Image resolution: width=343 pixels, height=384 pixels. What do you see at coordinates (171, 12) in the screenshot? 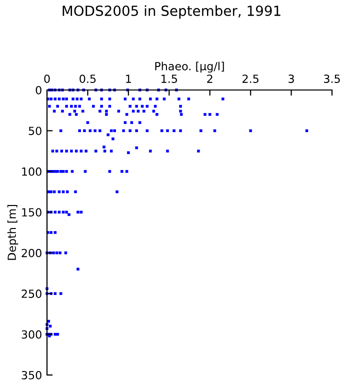
I see `chart-title: MODS2005 in September, 1991` at bounding box center [171, 12].